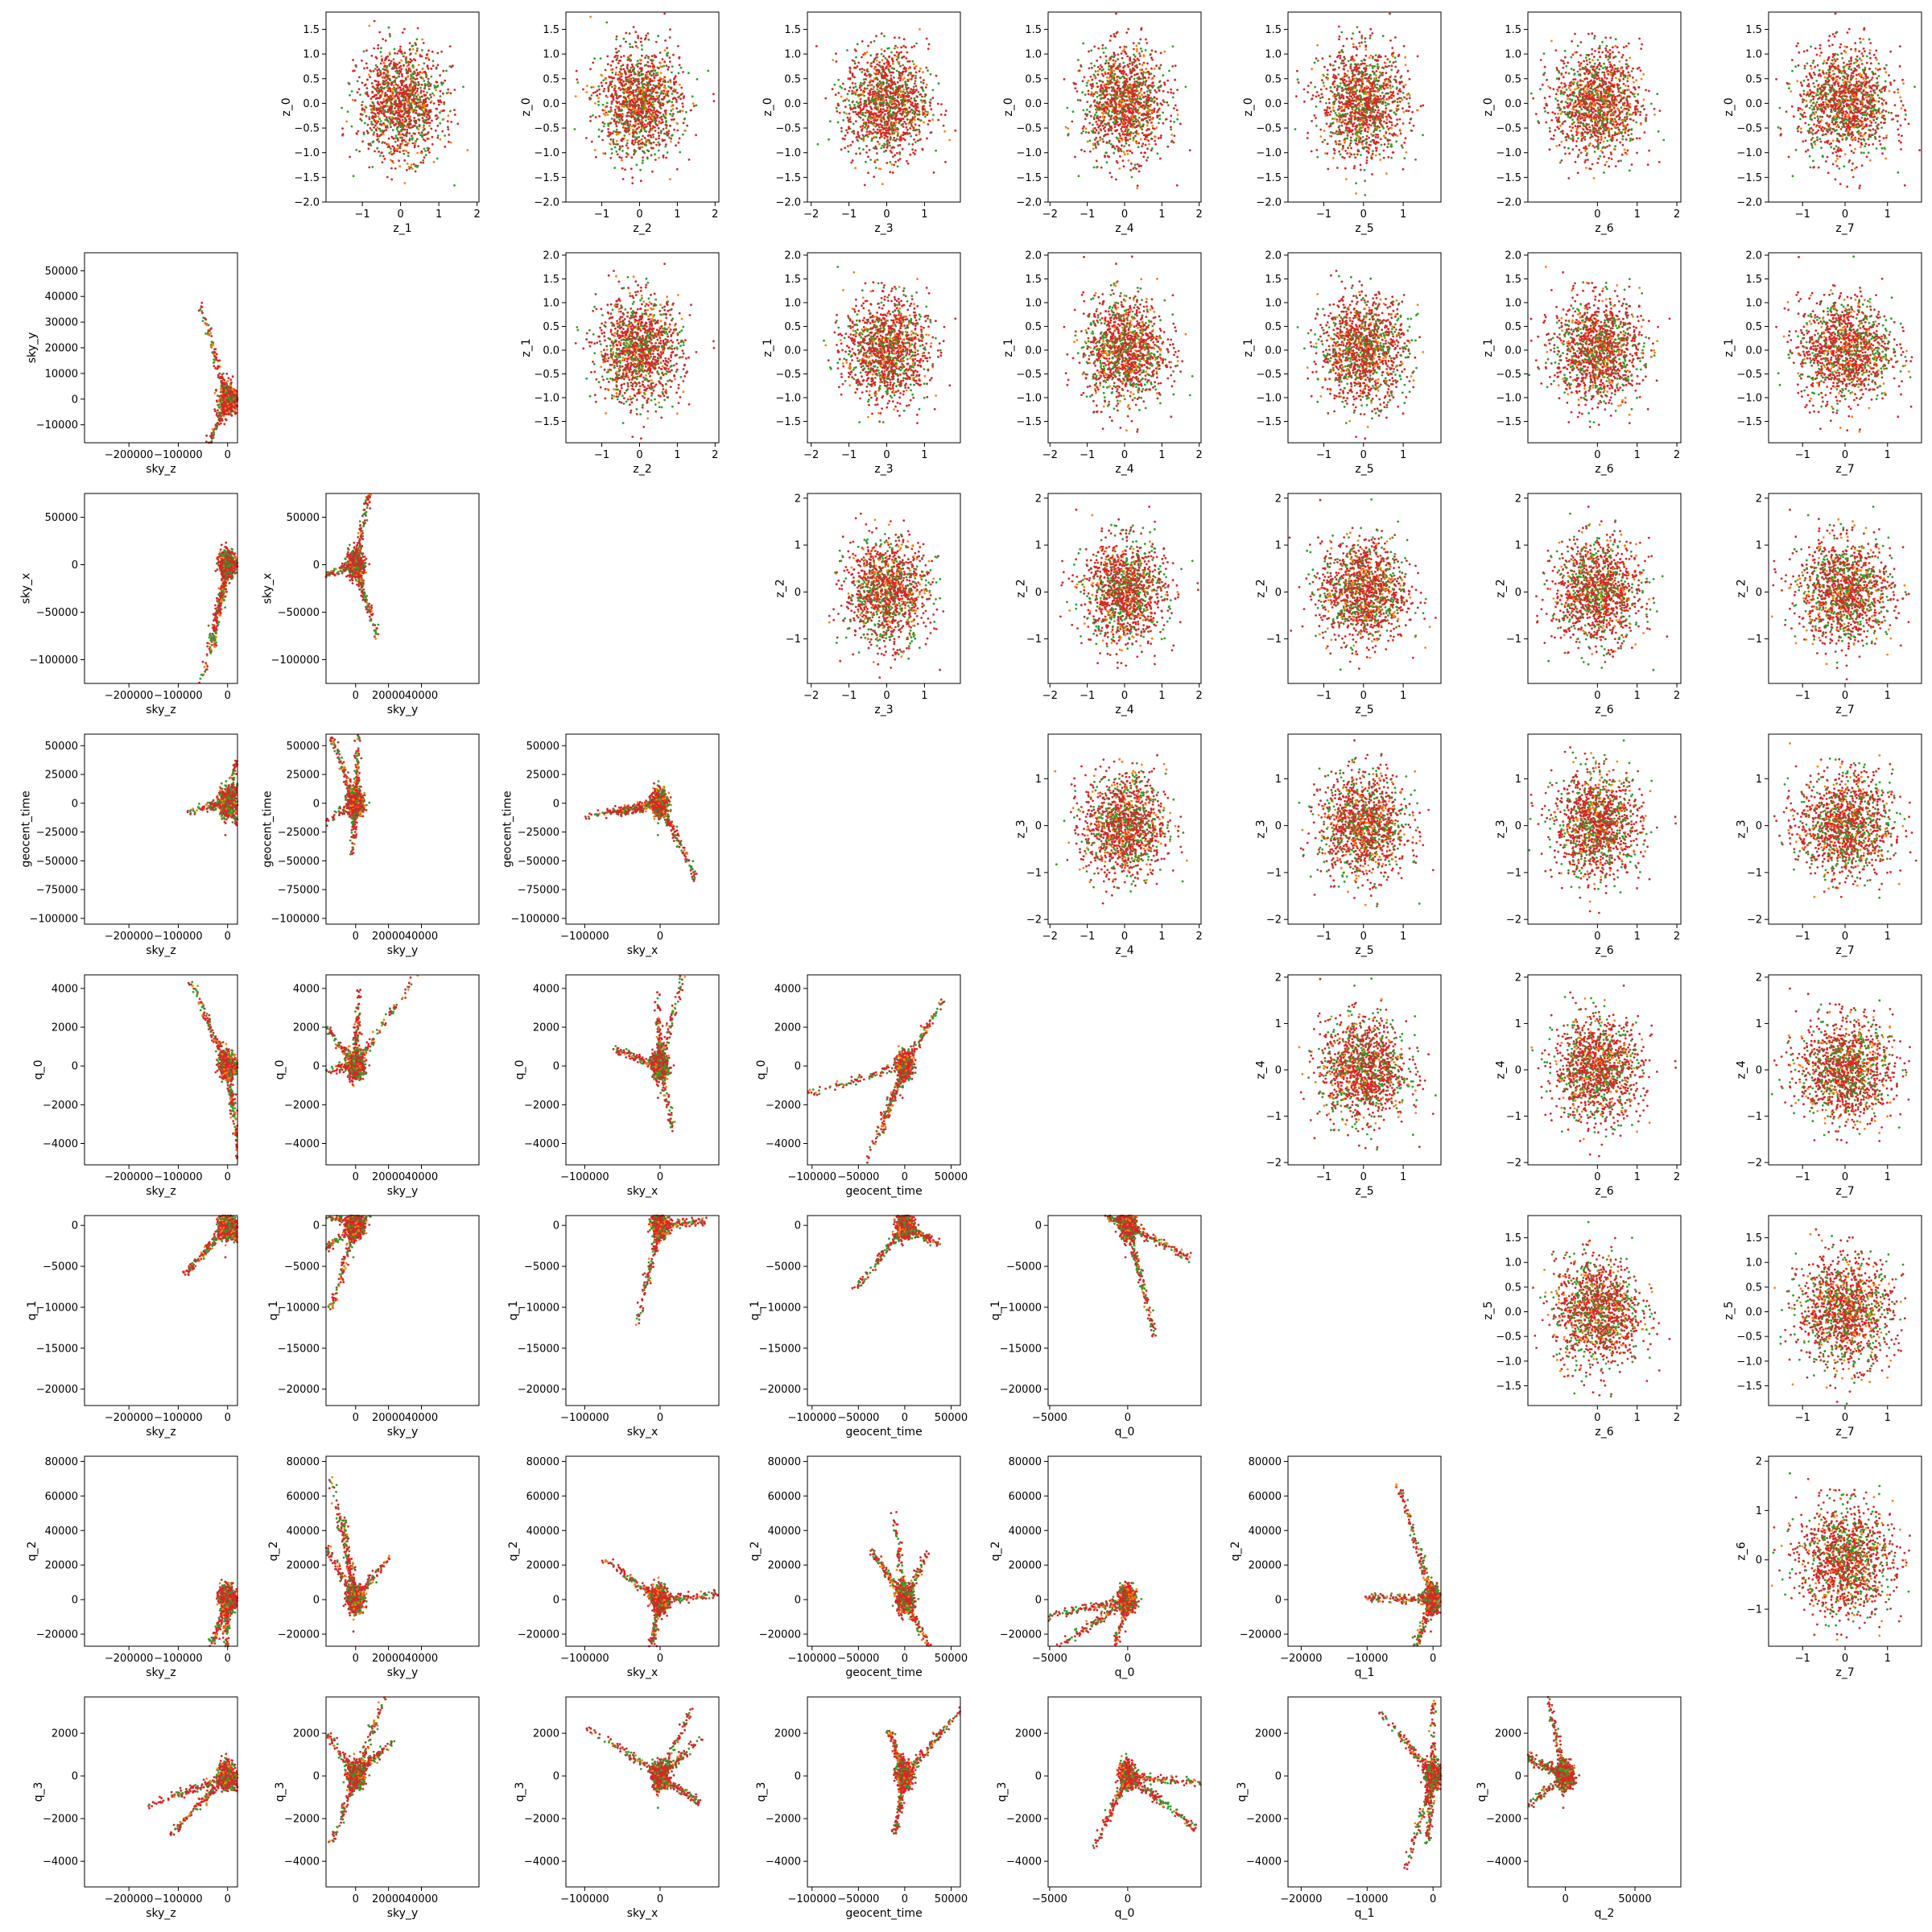 The height and width of the screenshot is (1932, 1932). I want to click on x-tick-label: 0, so click(228, 455).